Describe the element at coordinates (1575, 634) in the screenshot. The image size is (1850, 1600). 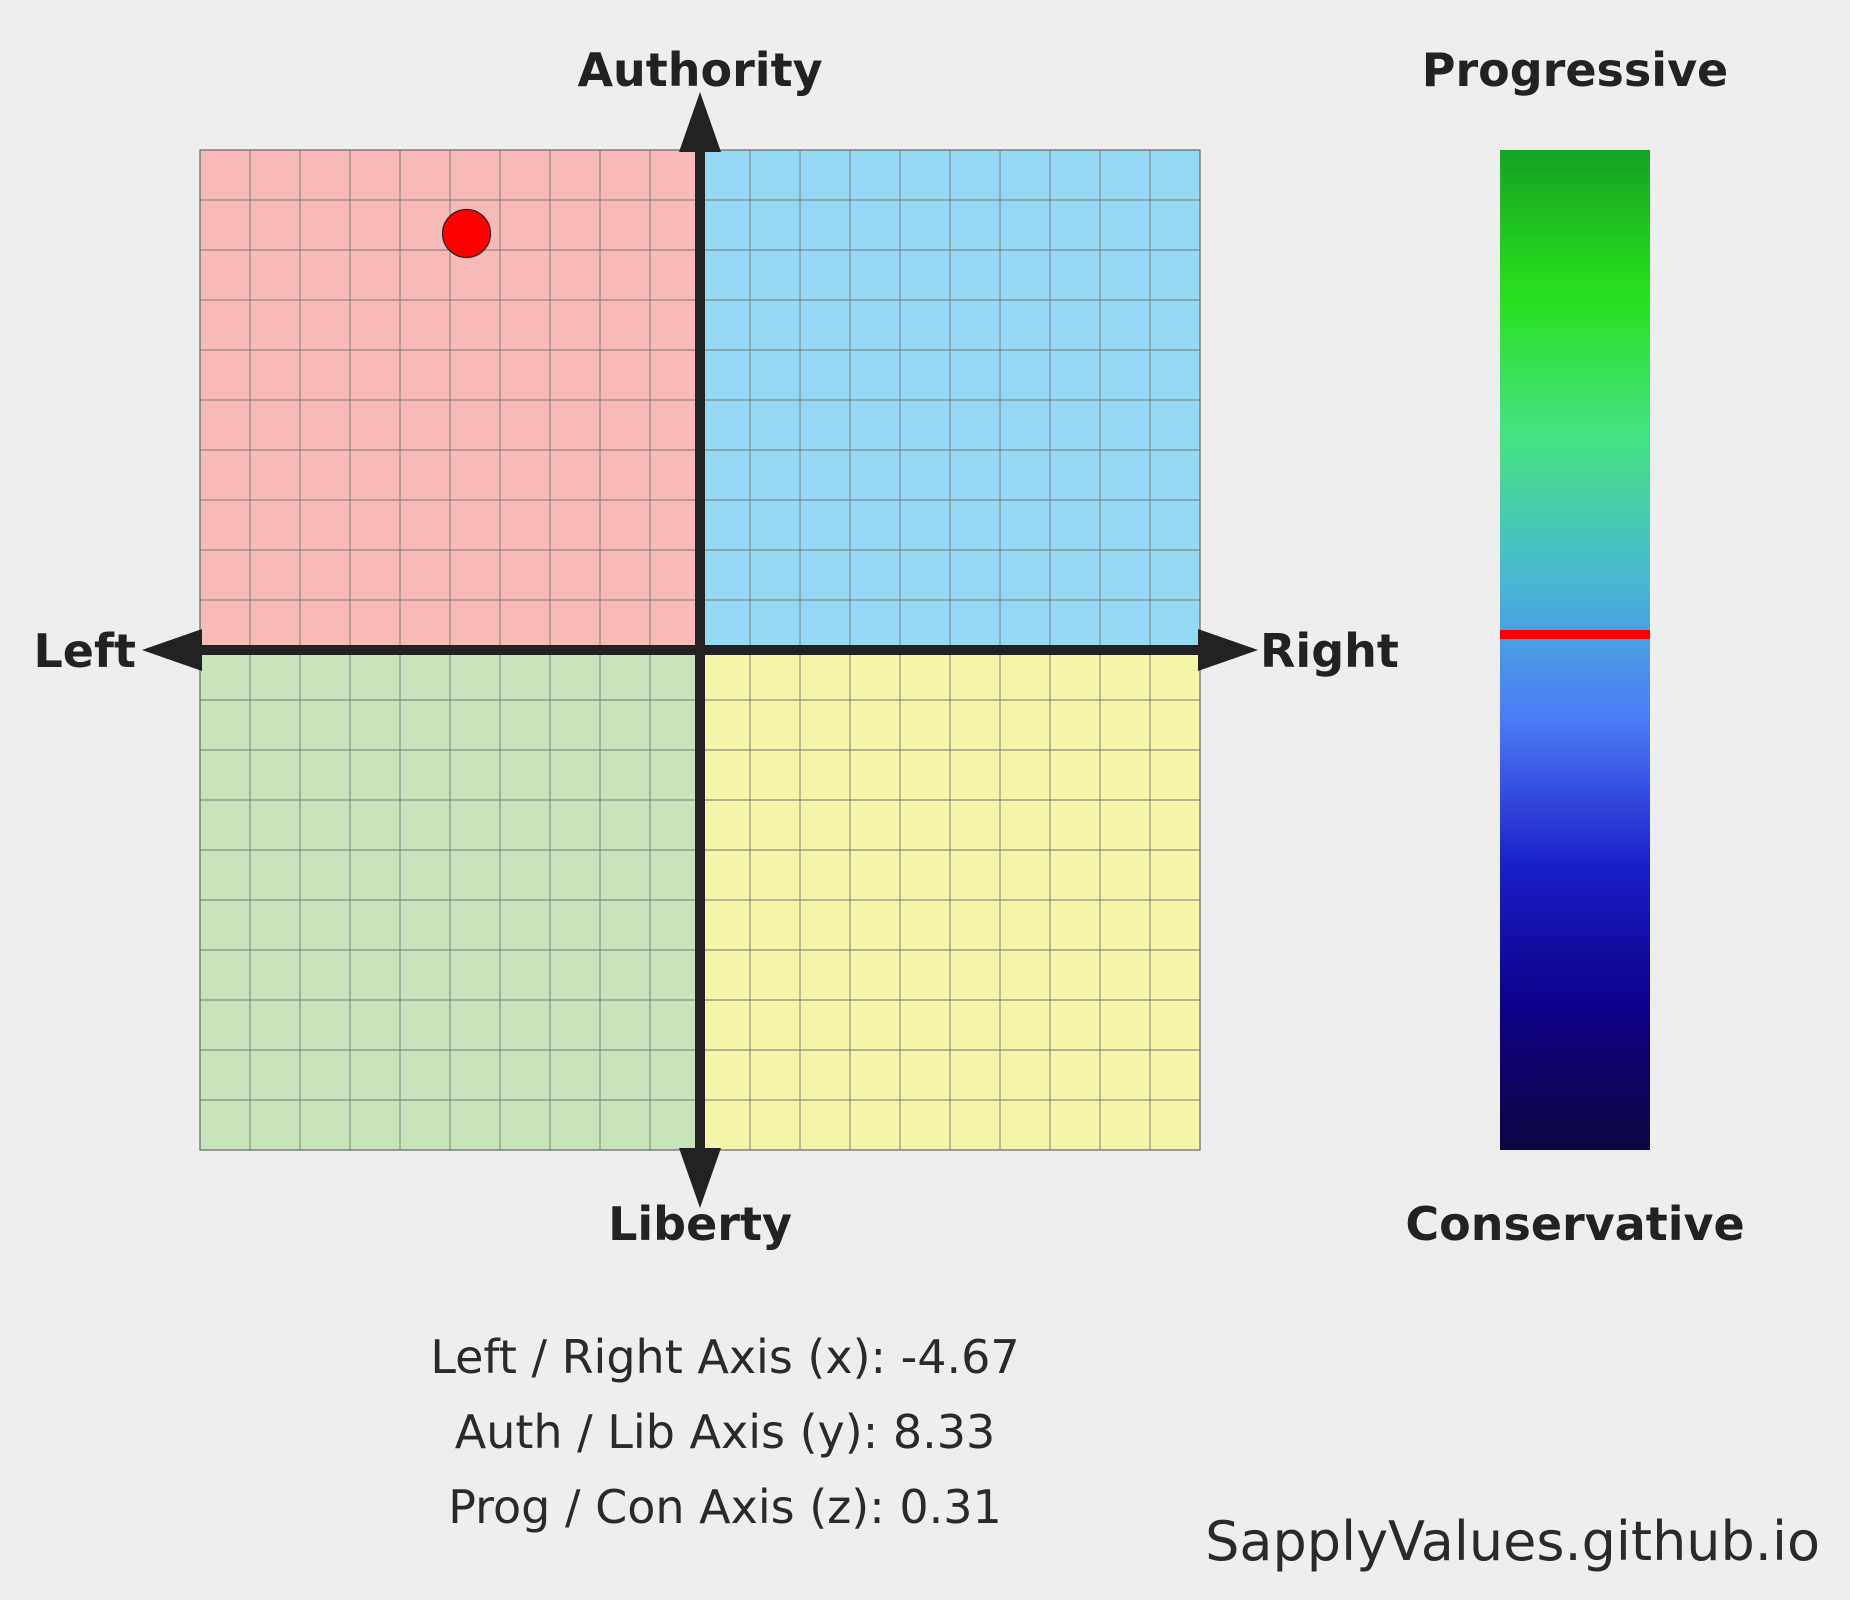
I see `prog-con-marker` at that location.